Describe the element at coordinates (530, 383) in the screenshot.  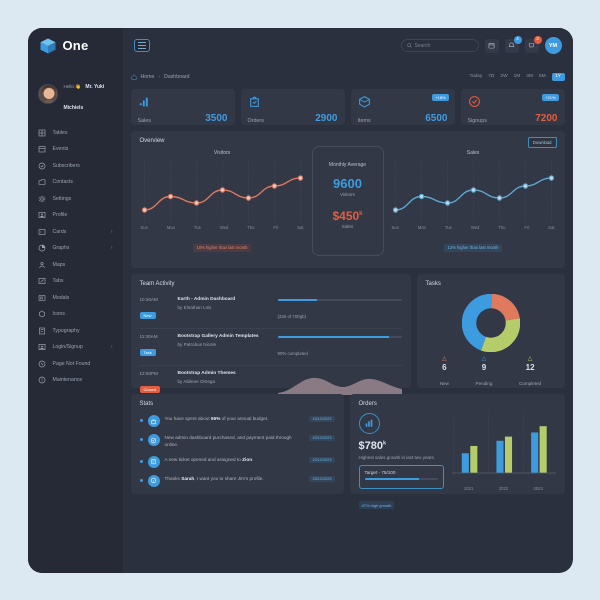
I see `task-label: Completed` at that location.